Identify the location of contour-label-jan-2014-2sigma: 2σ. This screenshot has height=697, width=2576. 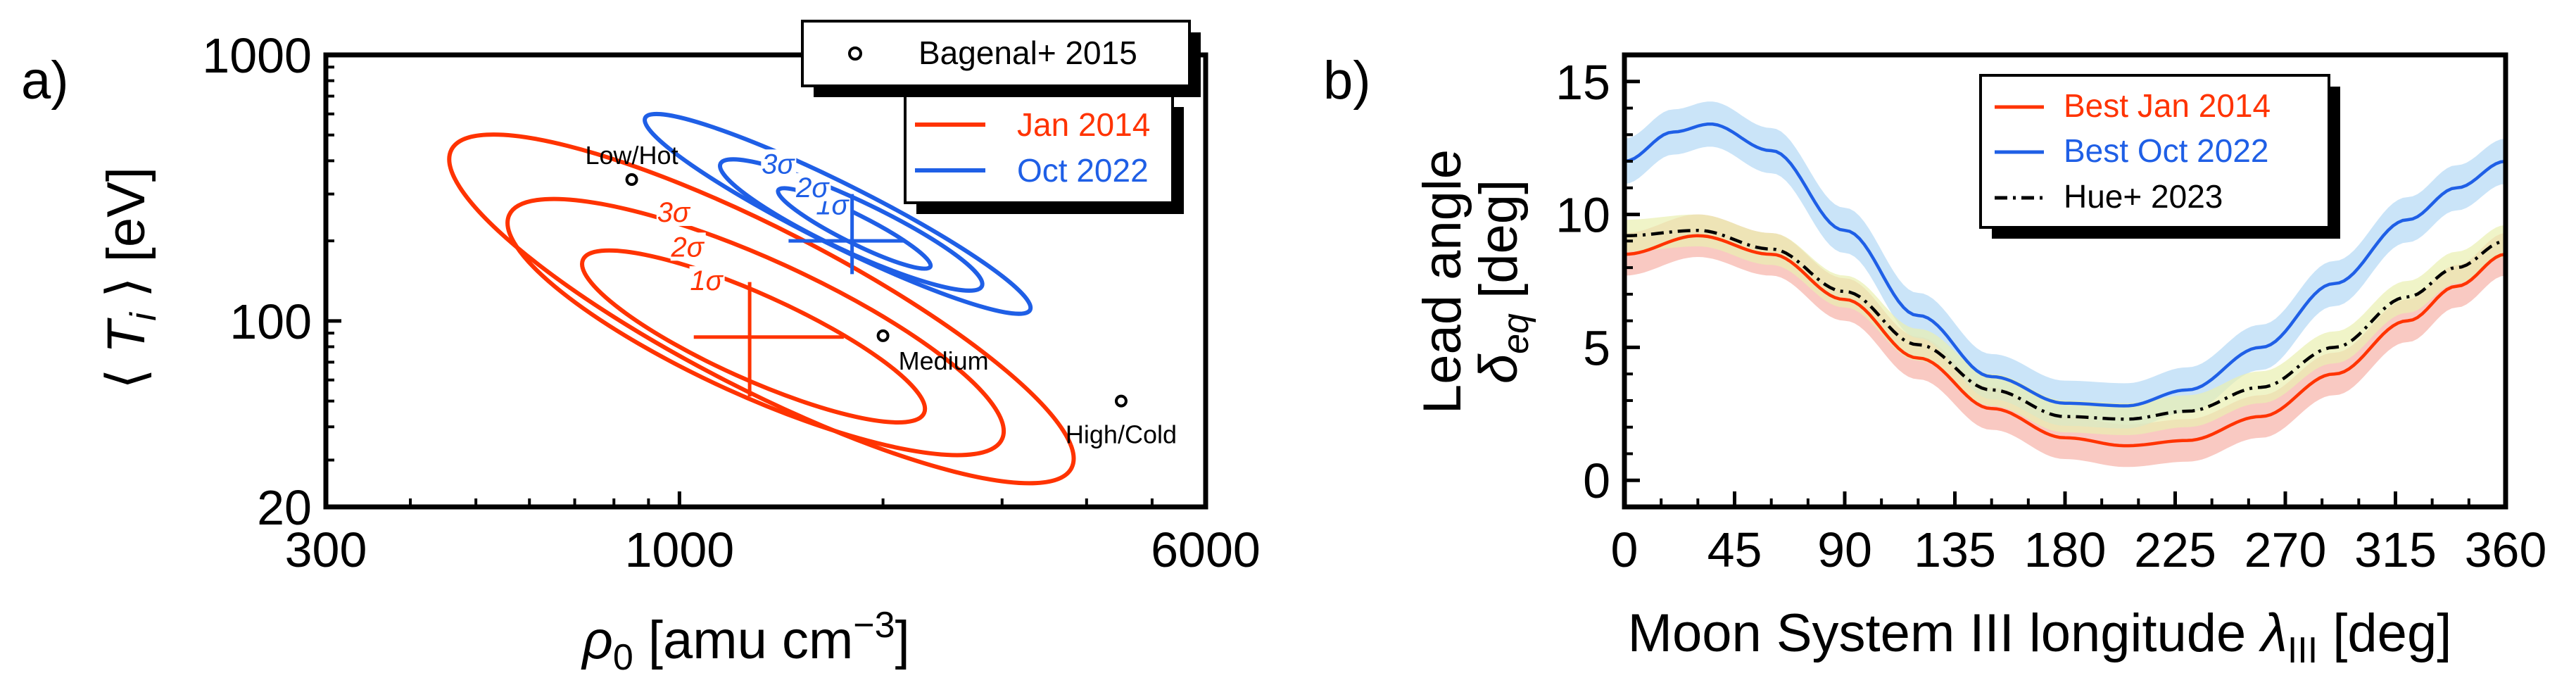
(688, 247).